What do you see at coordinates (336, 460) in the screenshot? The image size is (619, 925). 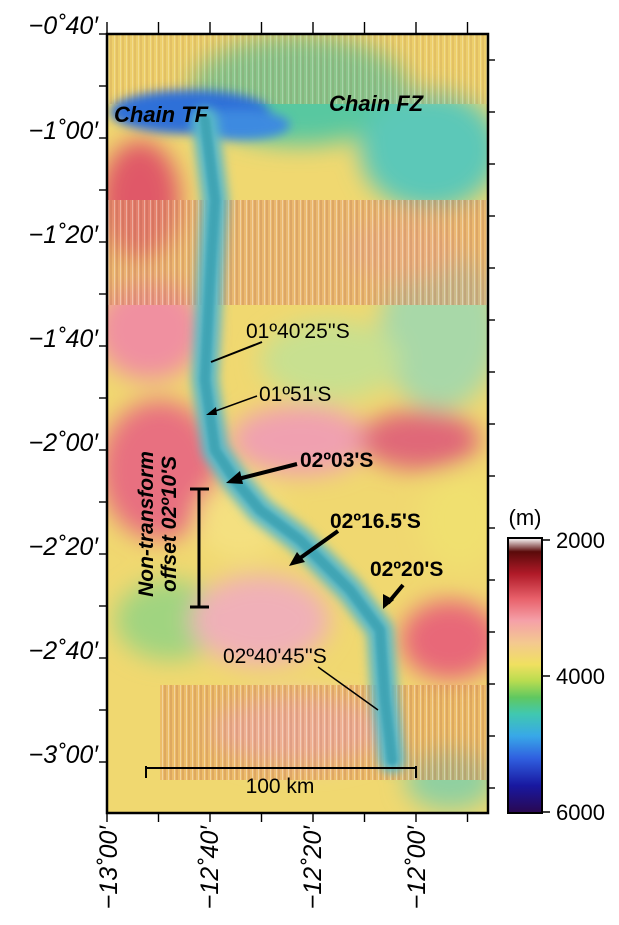 I see `annotation-label: 02º03'S` at bounding box center [336, 460].